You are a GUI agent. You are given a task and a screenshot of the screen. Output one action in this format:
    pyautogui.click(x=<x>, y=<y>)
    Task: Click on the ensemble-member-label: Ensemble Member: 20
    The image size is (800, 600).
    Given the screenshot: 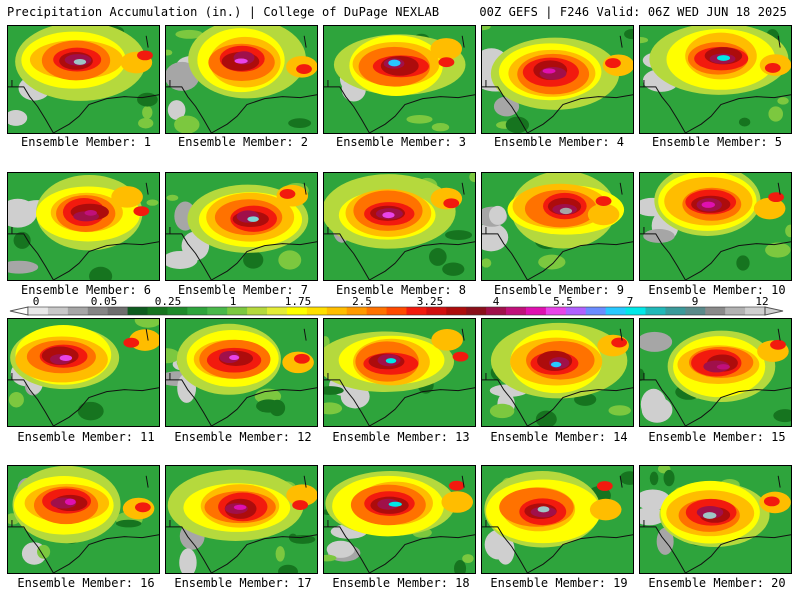 What is the action you would take?
    pyautogui.click(x=717, y=583)
    